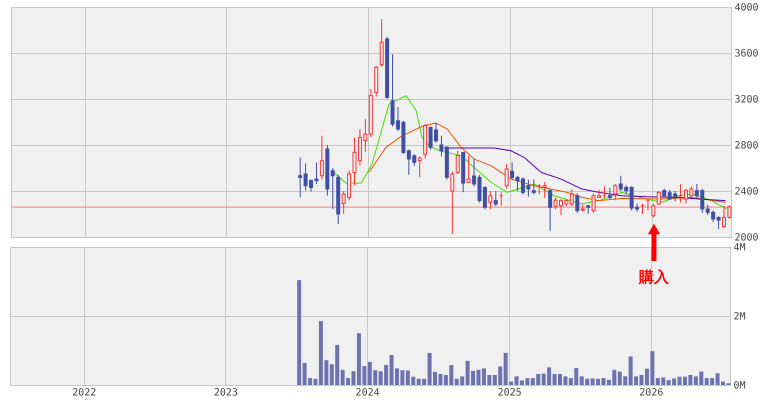 The height and width of the screenshot is (408, 767). What do you see at coordinates (746, 100) in the screenshot?
I see `y-tick-label: 3200` at bounding box center [746, 100].